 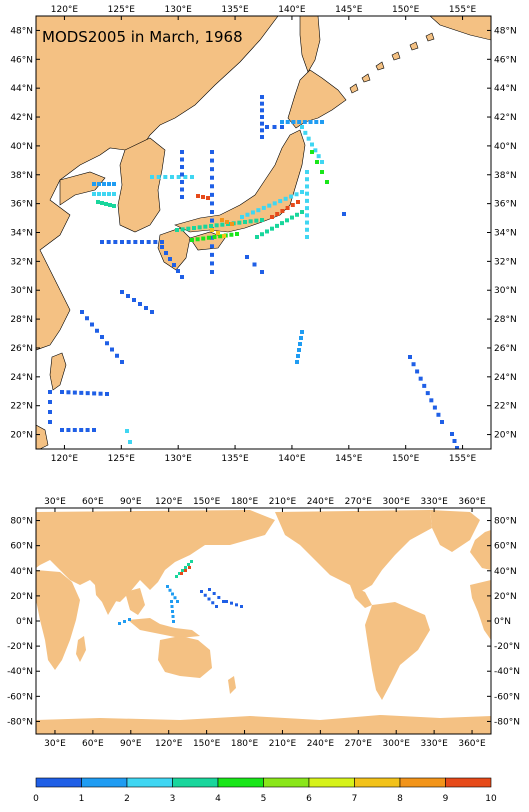 I want to click on y-tick-label-left: 48°N, so click(x=21, y=31).